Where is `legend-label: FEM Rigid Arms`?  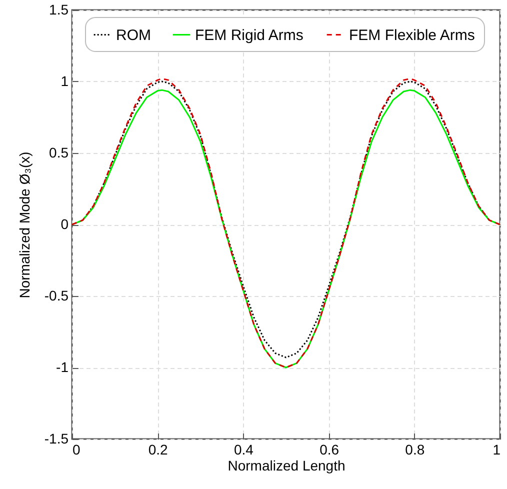 legend-label: FEM Rigid Arms is located at coordinates (249, 35).